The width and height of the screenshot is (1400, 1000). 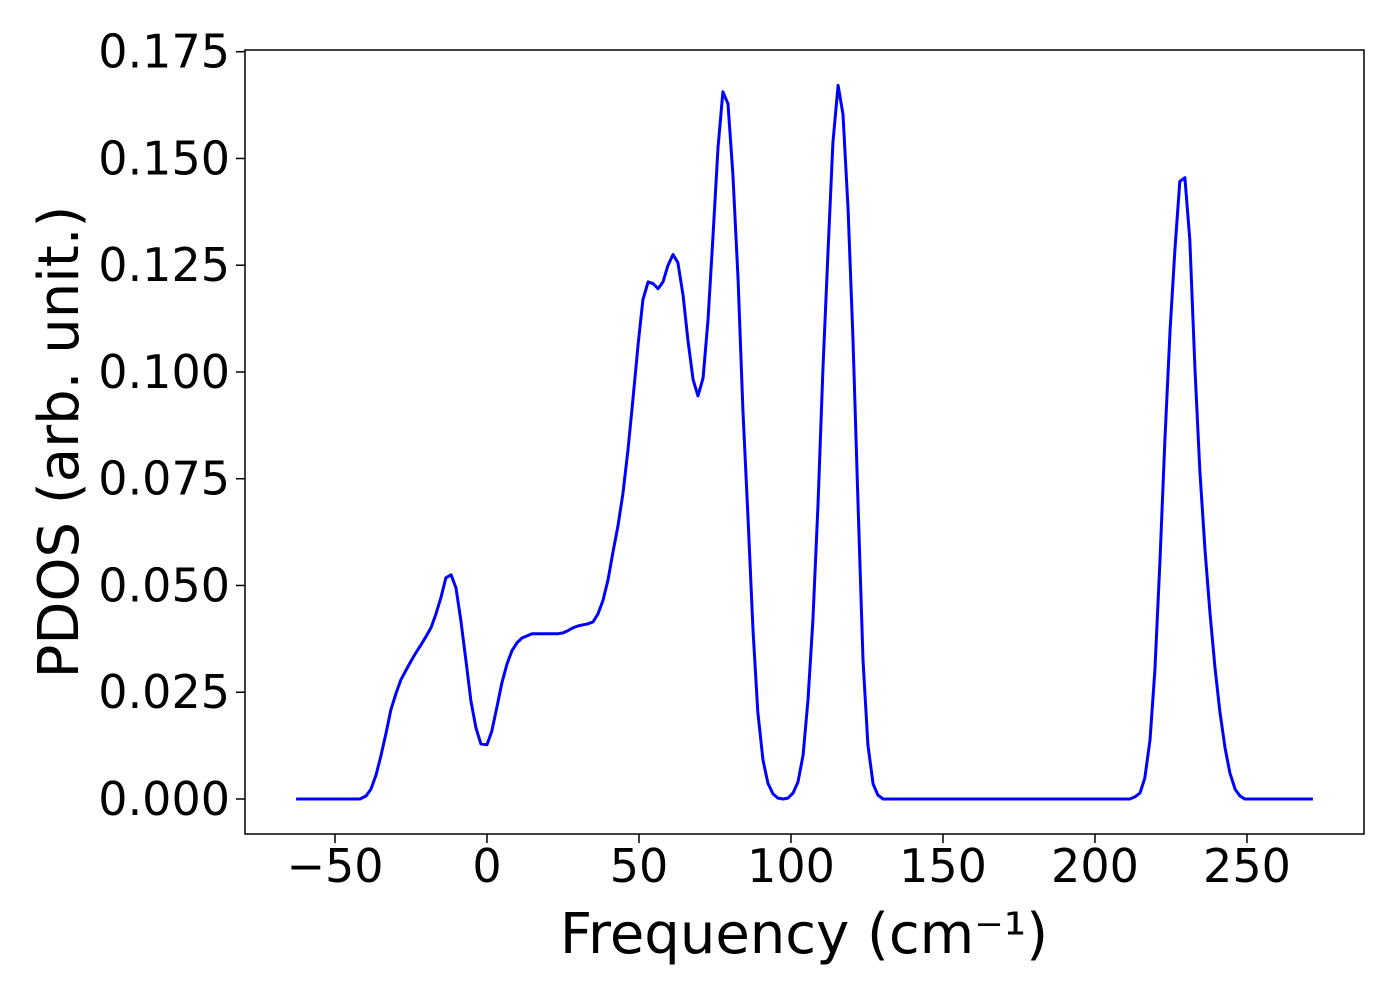 What do you see at coordinates (164, 479) in the screenshot?
I see `y-tick-label: 0.075` at bounding box center [164, 479].